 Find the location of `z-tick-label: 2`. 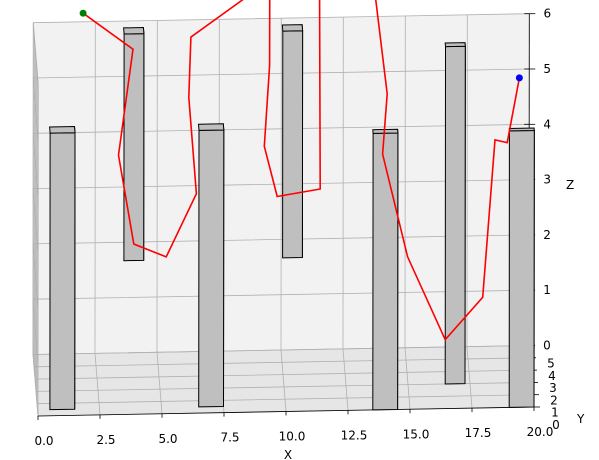

z-tick-label: 2 is located at coordinates (547, 235).